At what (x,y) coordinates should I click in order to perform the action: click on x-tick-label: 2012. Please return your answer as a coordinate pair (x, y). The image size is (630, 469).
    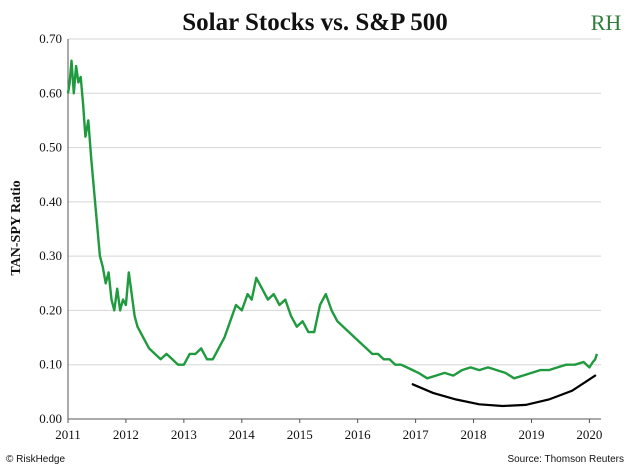
    Looking at the image, I should click on (126, 434).